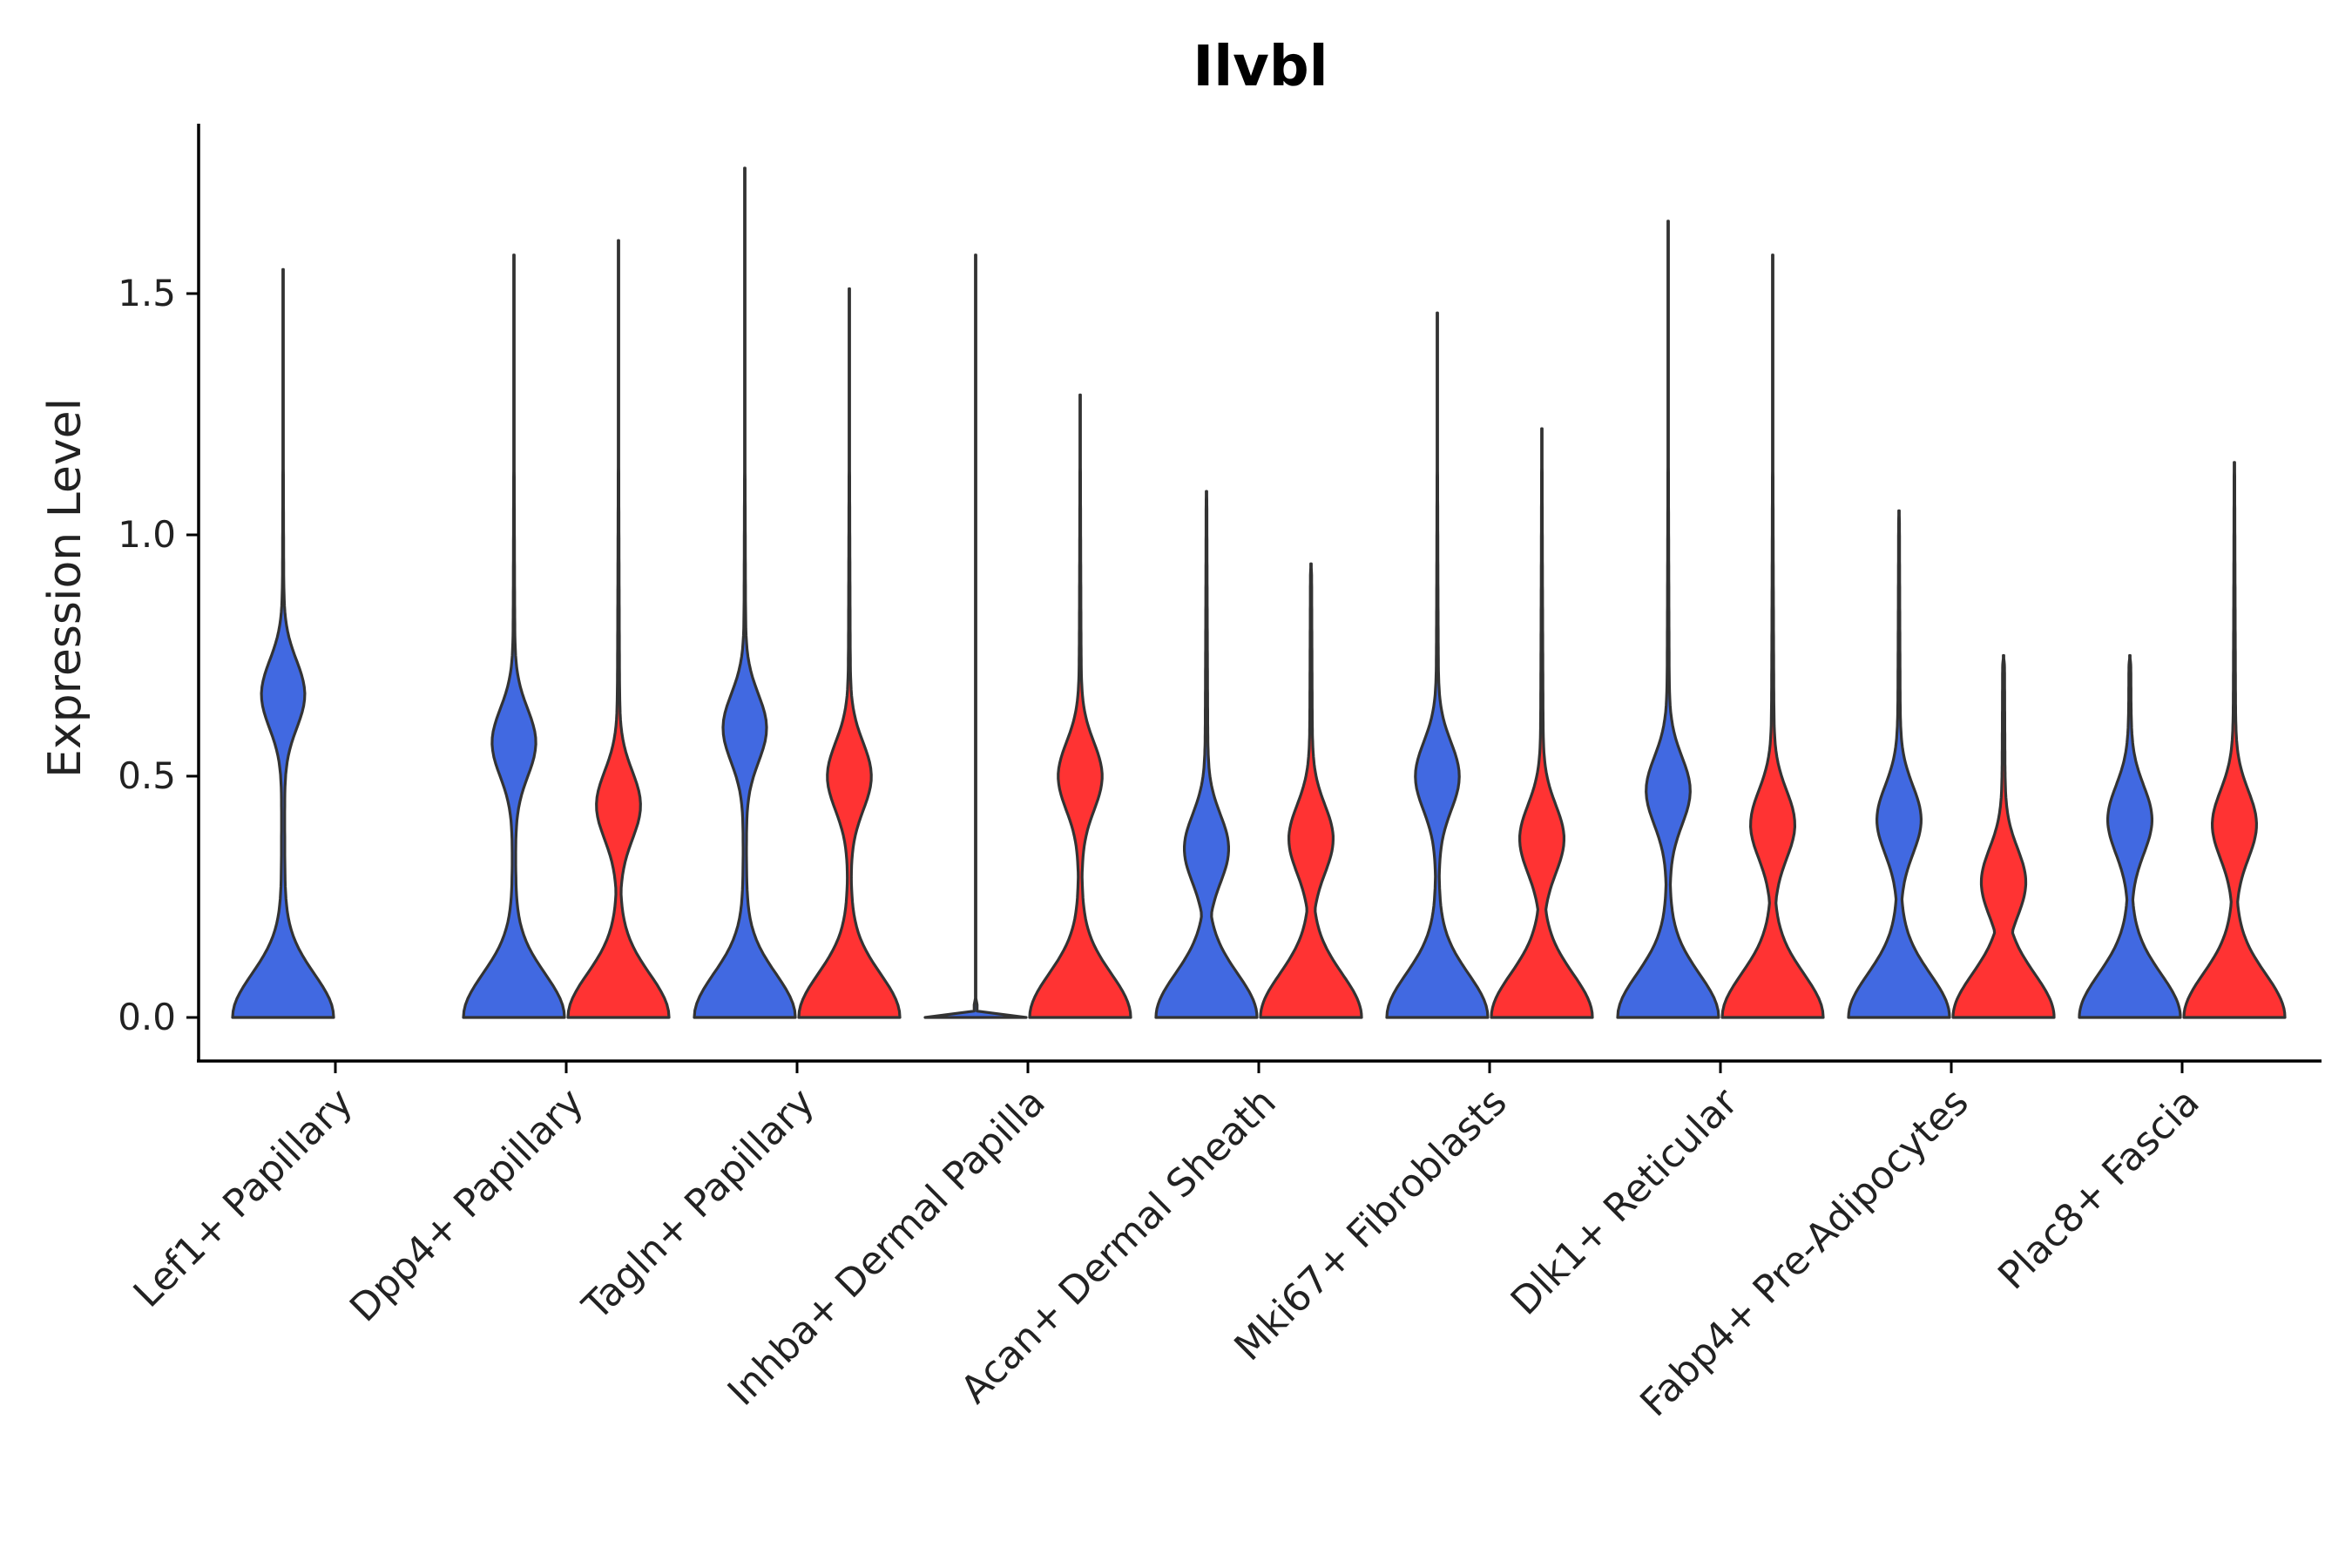 Image resolution: width=2352 pixels, height=1568 pixels. Describe the element at coordinates (1772, 636) in the screenshot. I see `violin-dlk1-reticular-group-red` at that location.